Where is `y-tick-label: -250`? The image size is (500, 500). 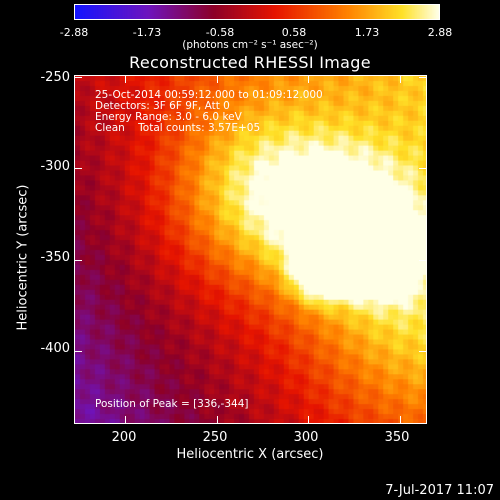
y-tick-label: -250 is located at coordinates (55, 77).